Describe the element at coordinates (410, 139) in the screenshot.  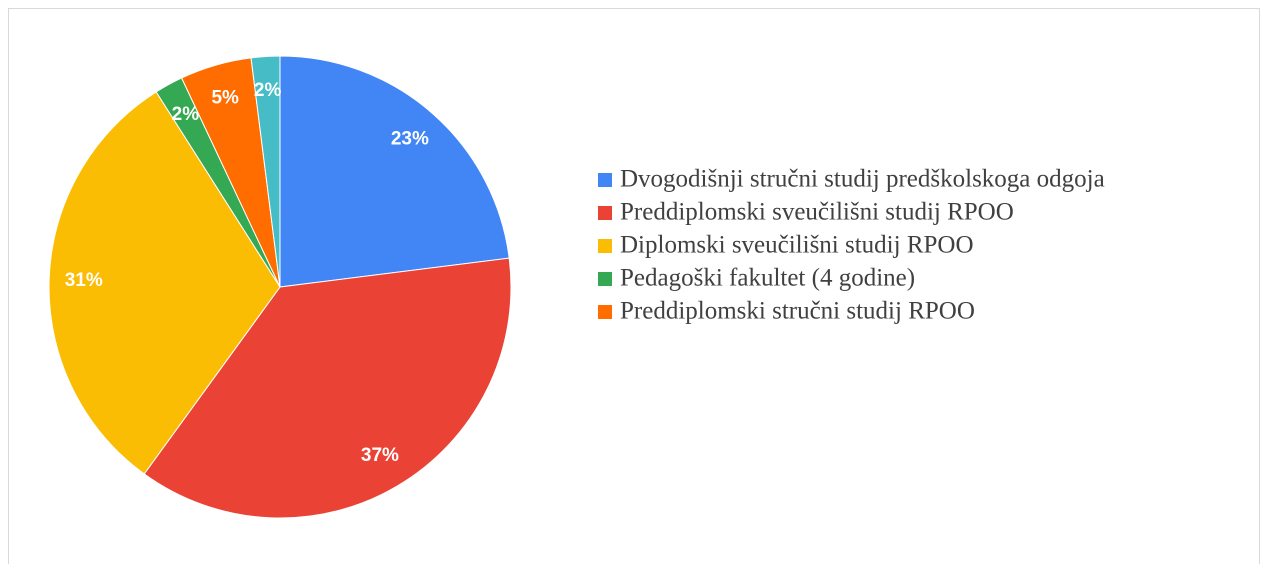
I see `data-label: 23%` at that location.